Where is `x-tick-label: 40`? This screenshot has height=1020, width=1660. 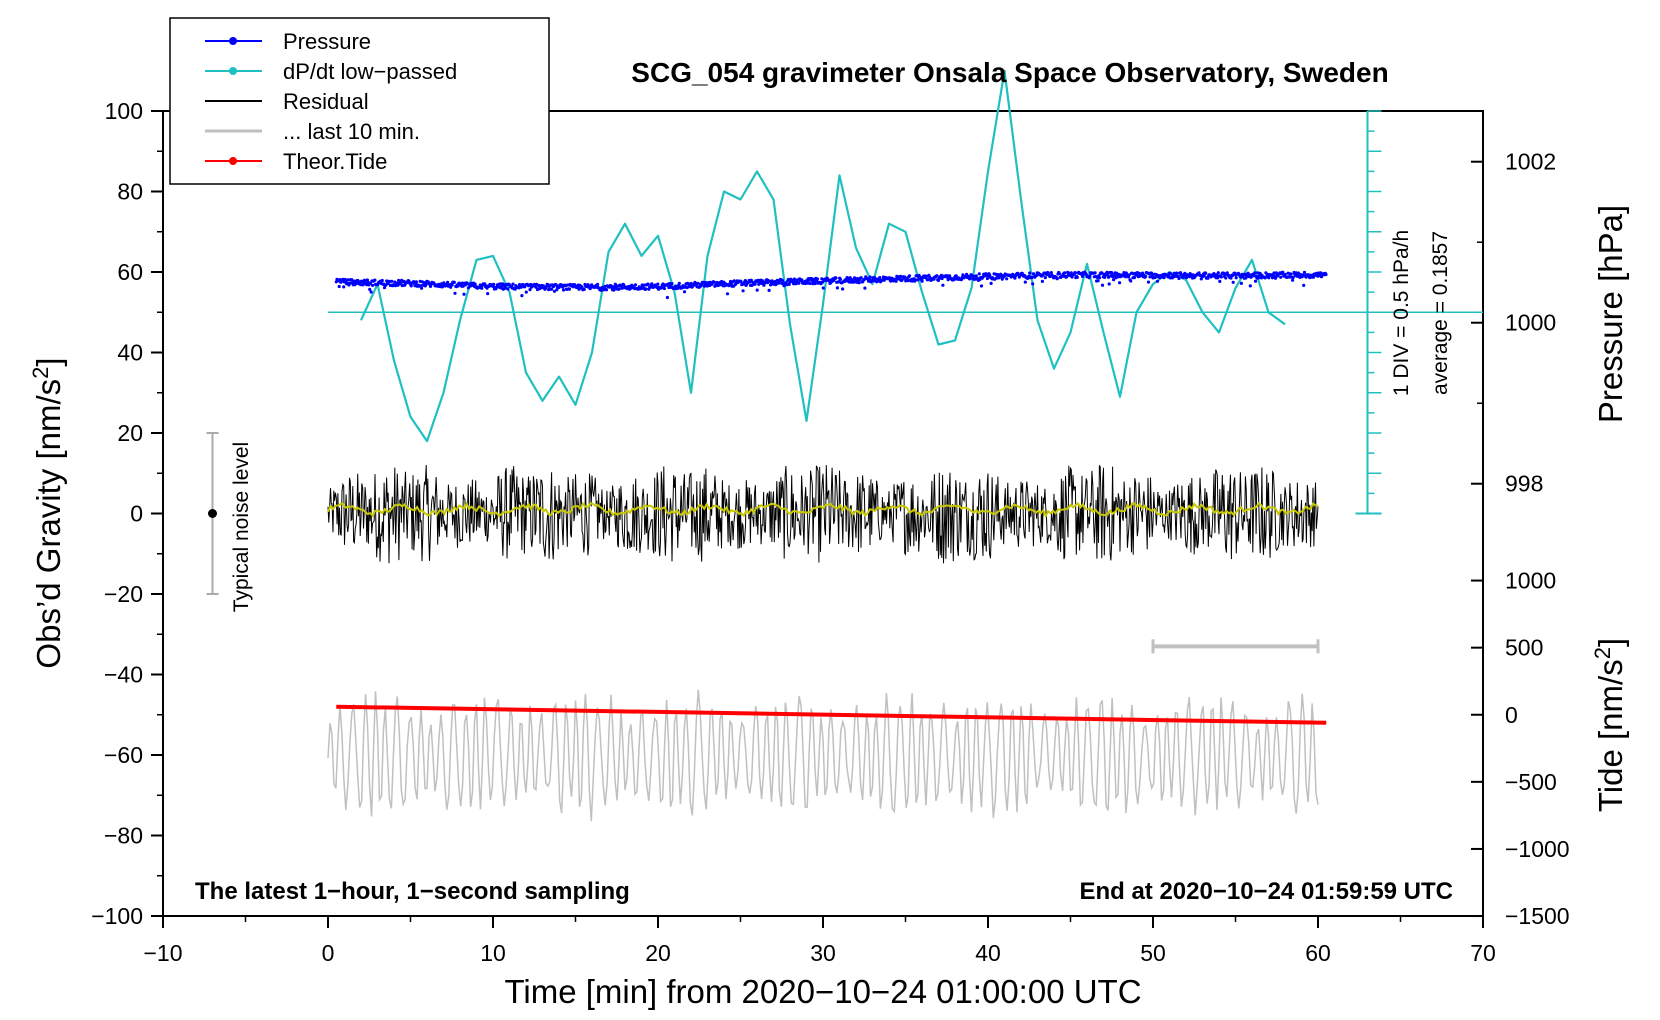 x-tick-label: 40 is located at coordinates (988, 953).